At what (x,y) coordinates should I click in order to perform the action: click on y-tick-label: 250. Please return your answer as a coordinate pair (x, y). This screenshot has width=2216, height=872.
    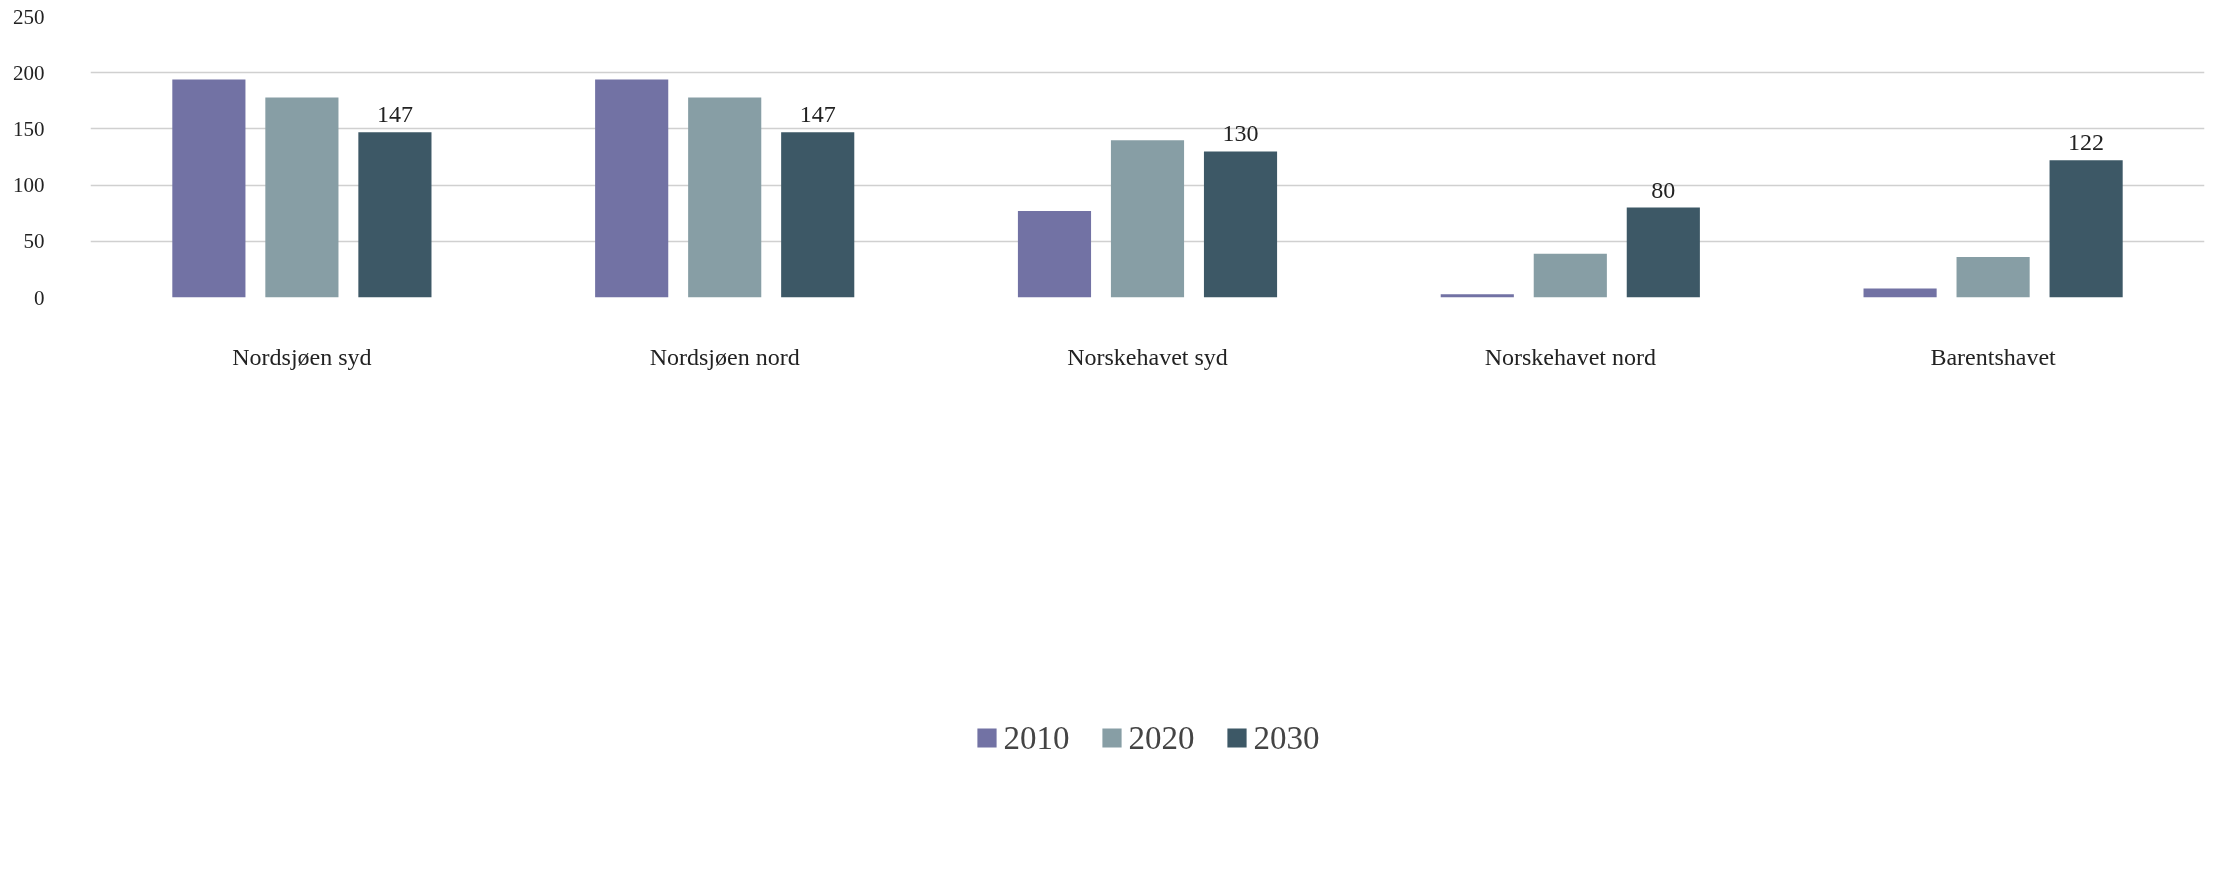
    Looking at the image, I should click on (29, 16).